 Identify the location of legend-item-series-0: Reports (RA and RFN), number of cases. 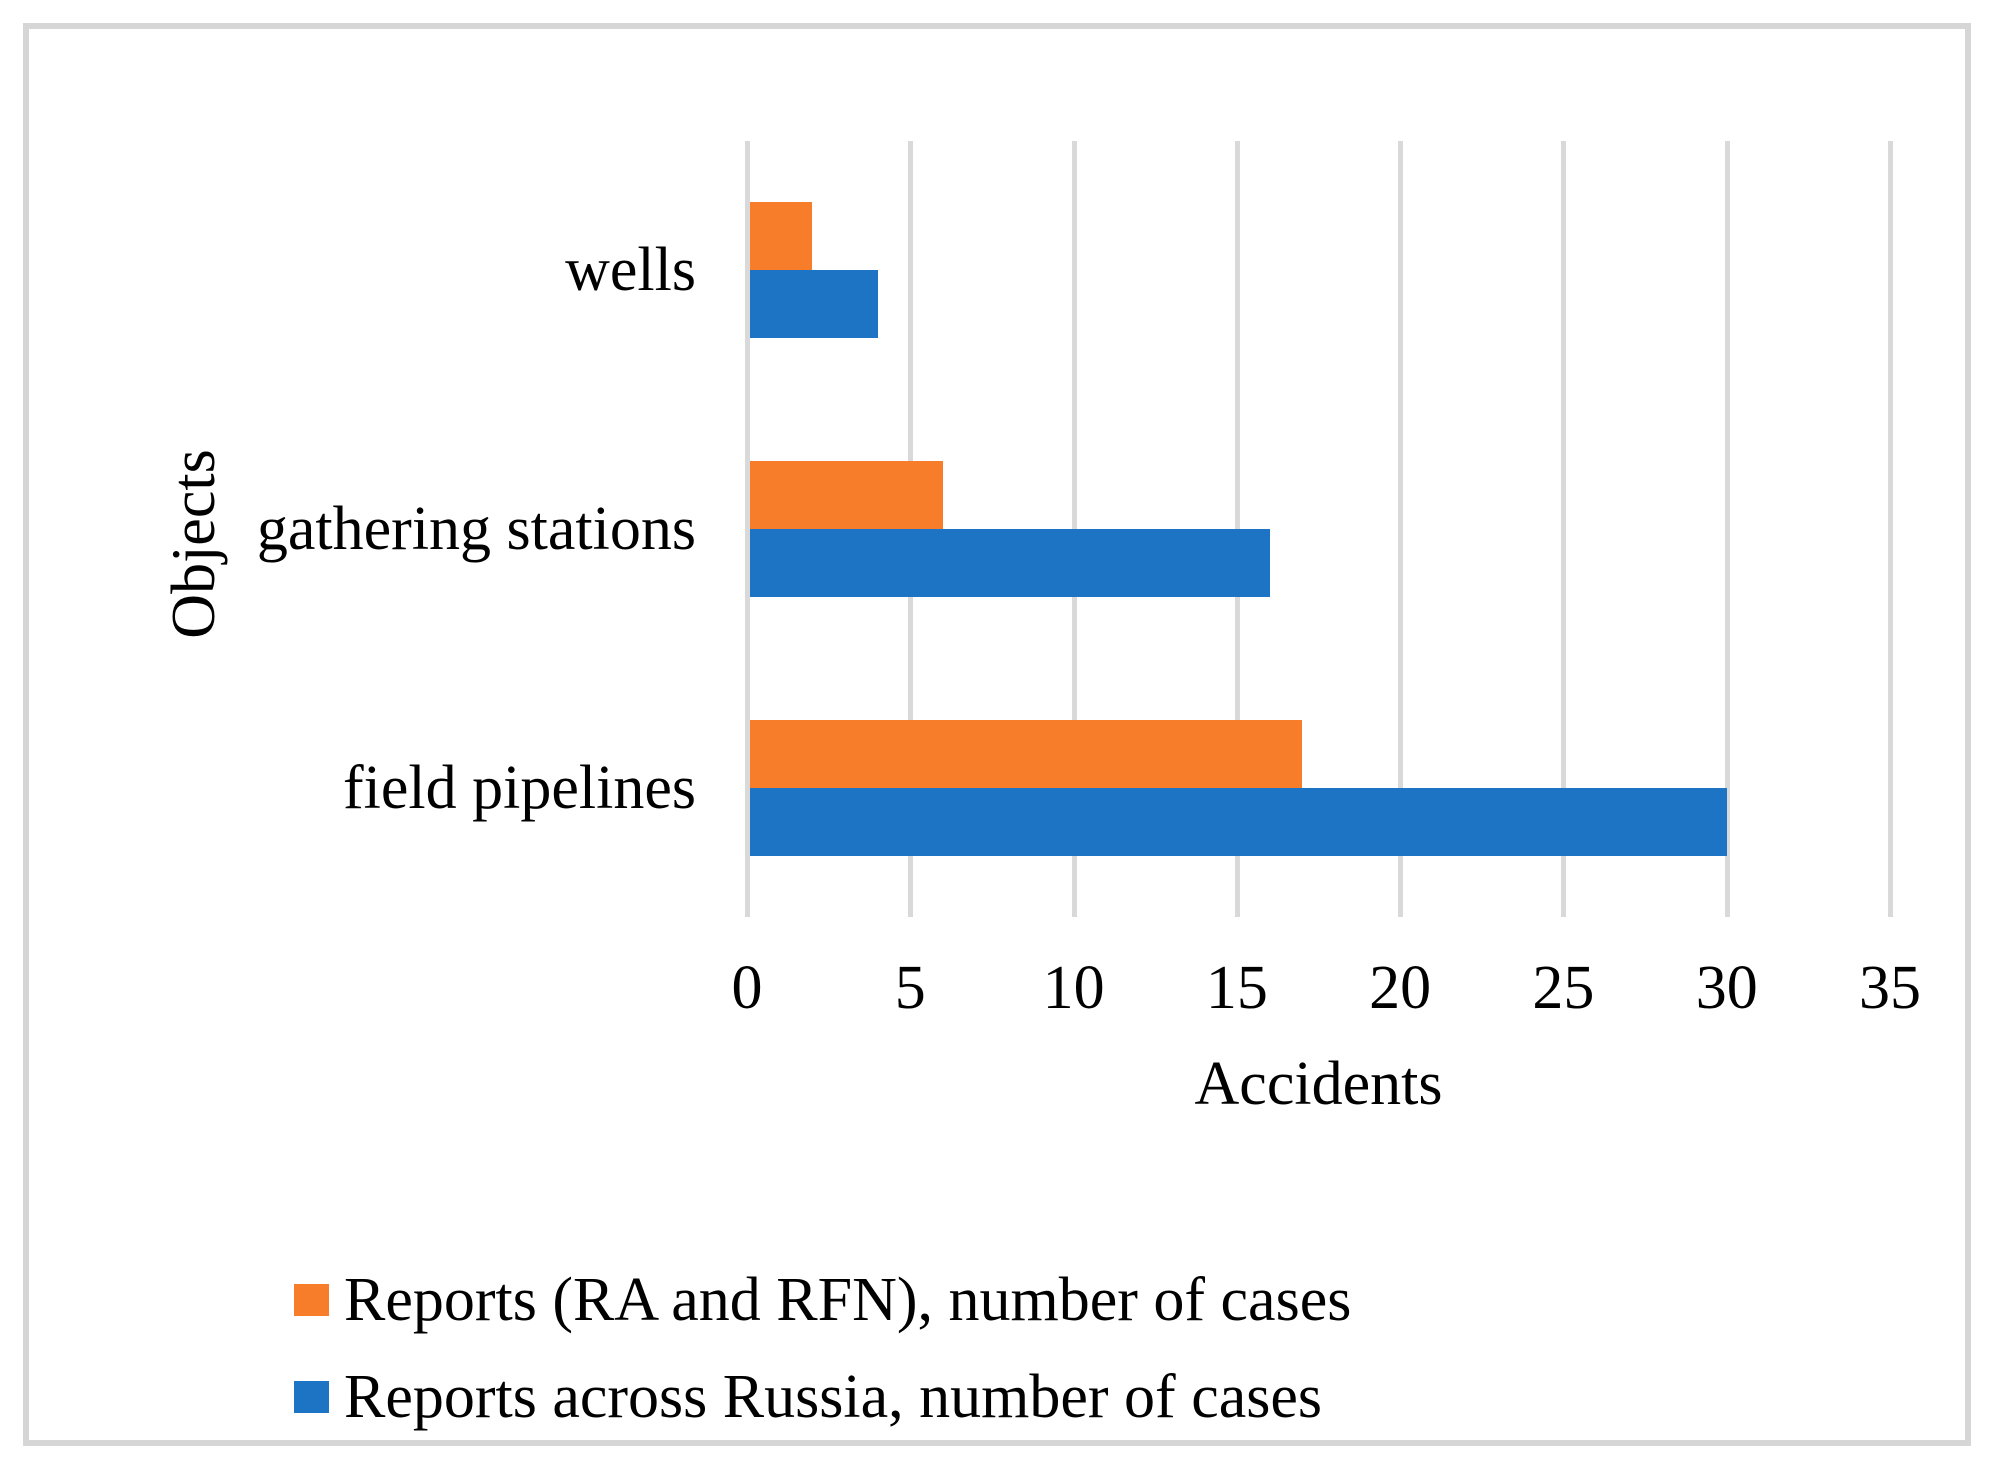
(822, 1300).